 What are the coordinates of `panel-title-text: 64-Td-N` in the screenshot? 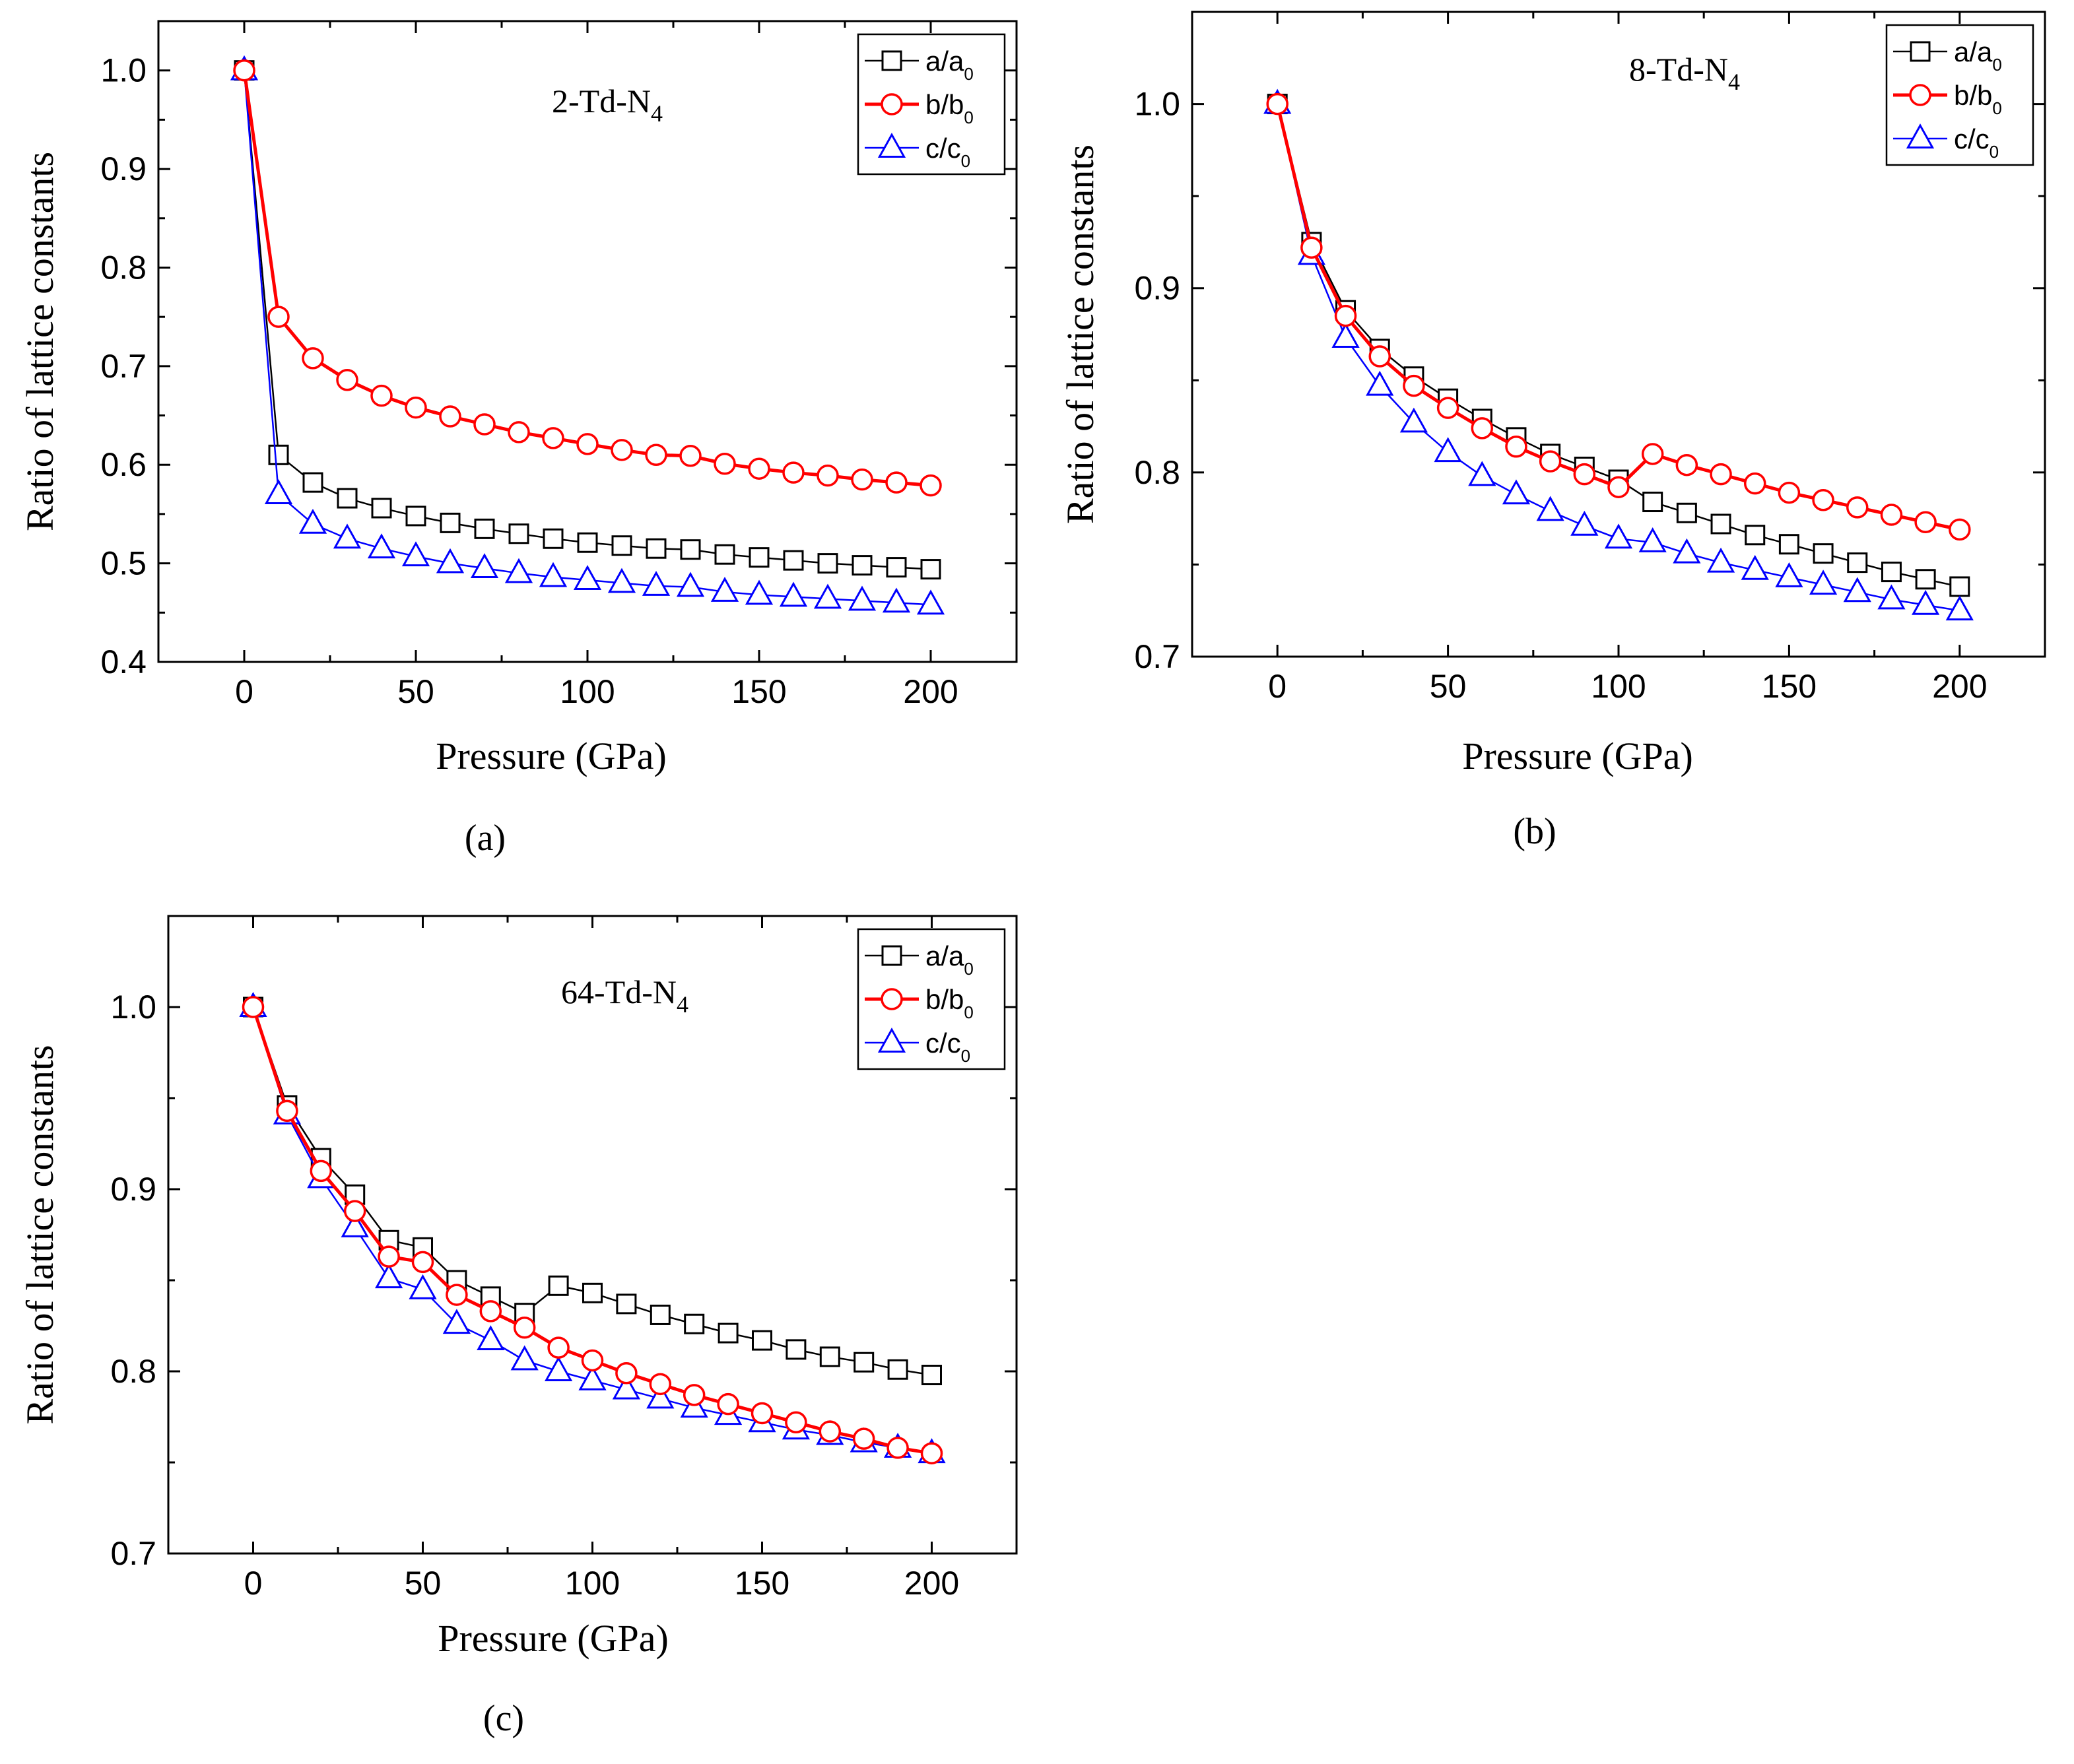 It's located at (619, 992).